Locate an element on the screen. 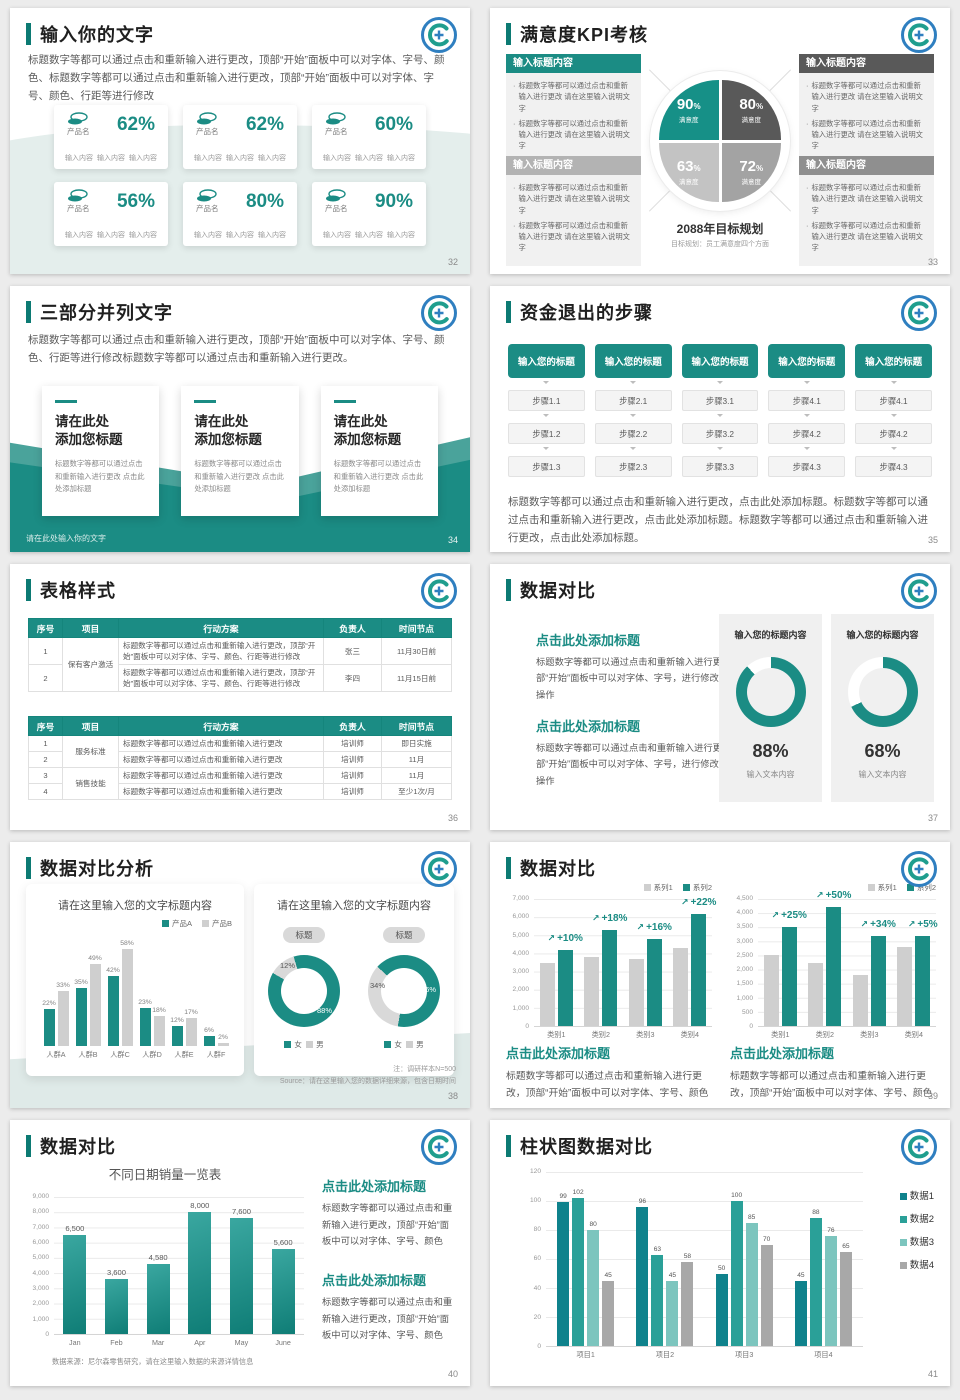 This screenshot has width=960, height=1400. bar: 76 is located at coordinates (830, 1286).